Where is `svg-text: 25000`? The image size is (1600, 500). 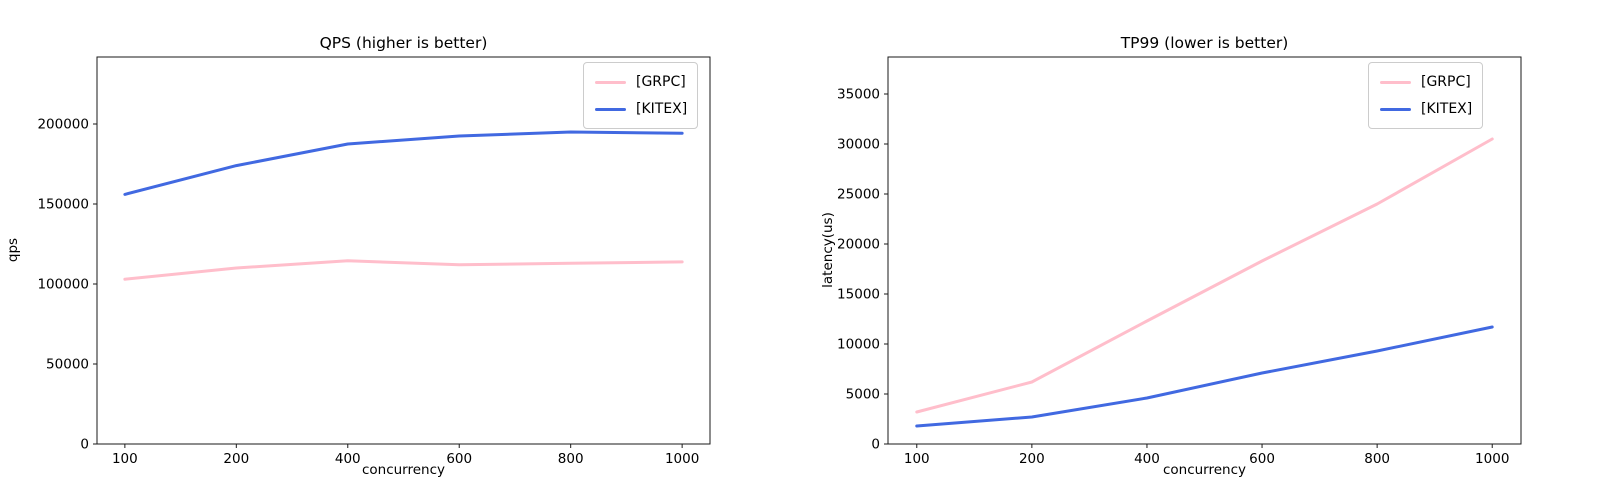
svg-text: 25000 is located at coordinates (858, 195).